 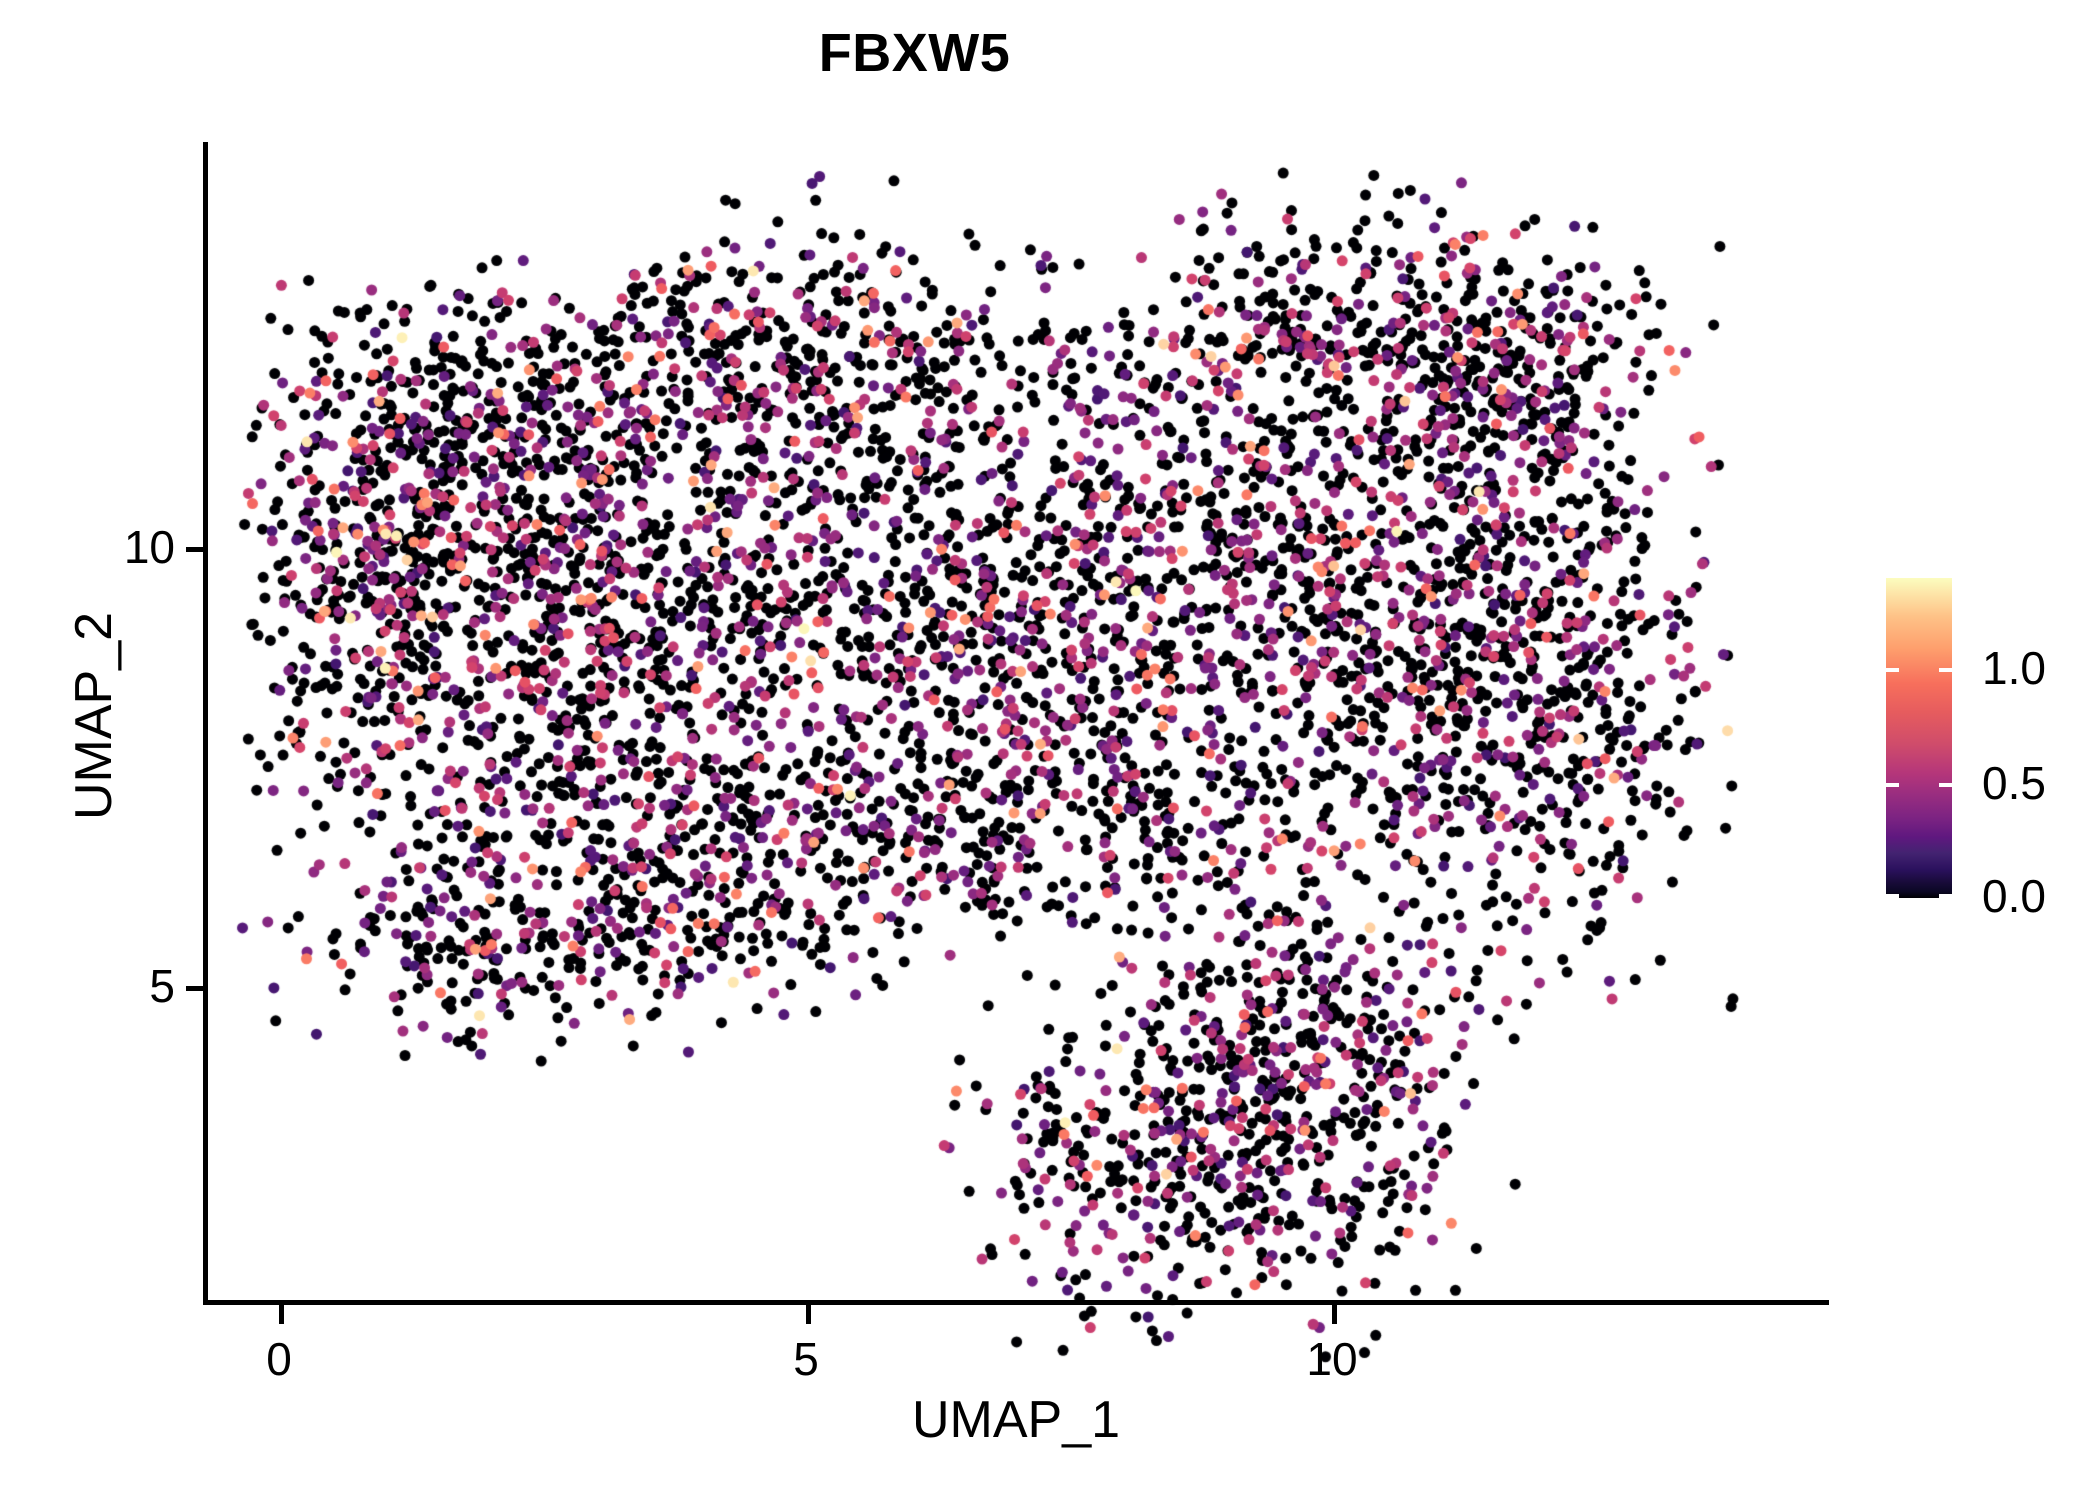 I want to click on x-tick-label-0: 0, so click(x=279, y=1359).